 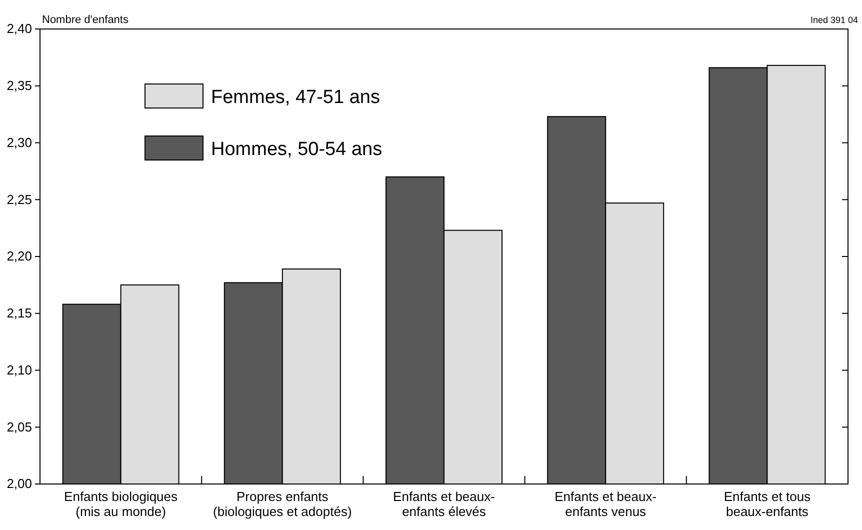 I want to click on text: Ined 391 04, so click(x=834, y=20).